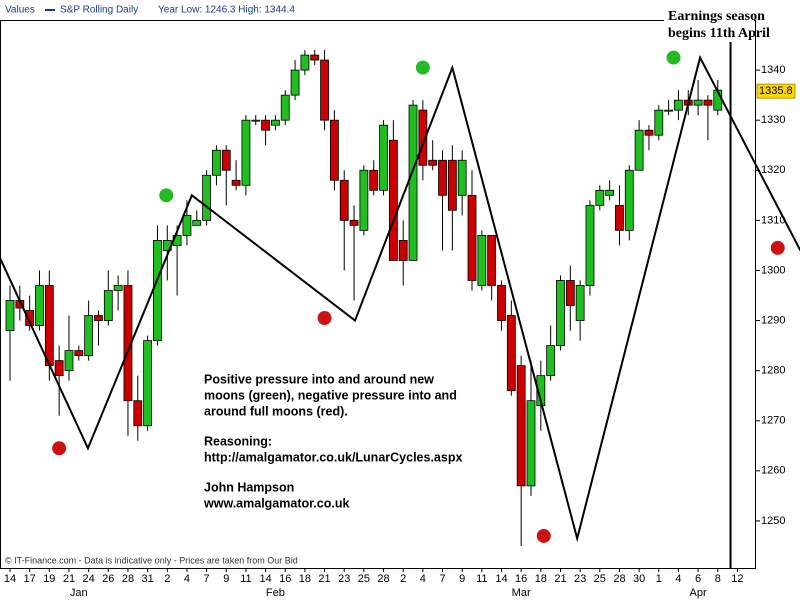  What do you see at coordinates (245, 579) in the screenshot?
I see `x-tick-label: 11` at bounding box center [245, 579].